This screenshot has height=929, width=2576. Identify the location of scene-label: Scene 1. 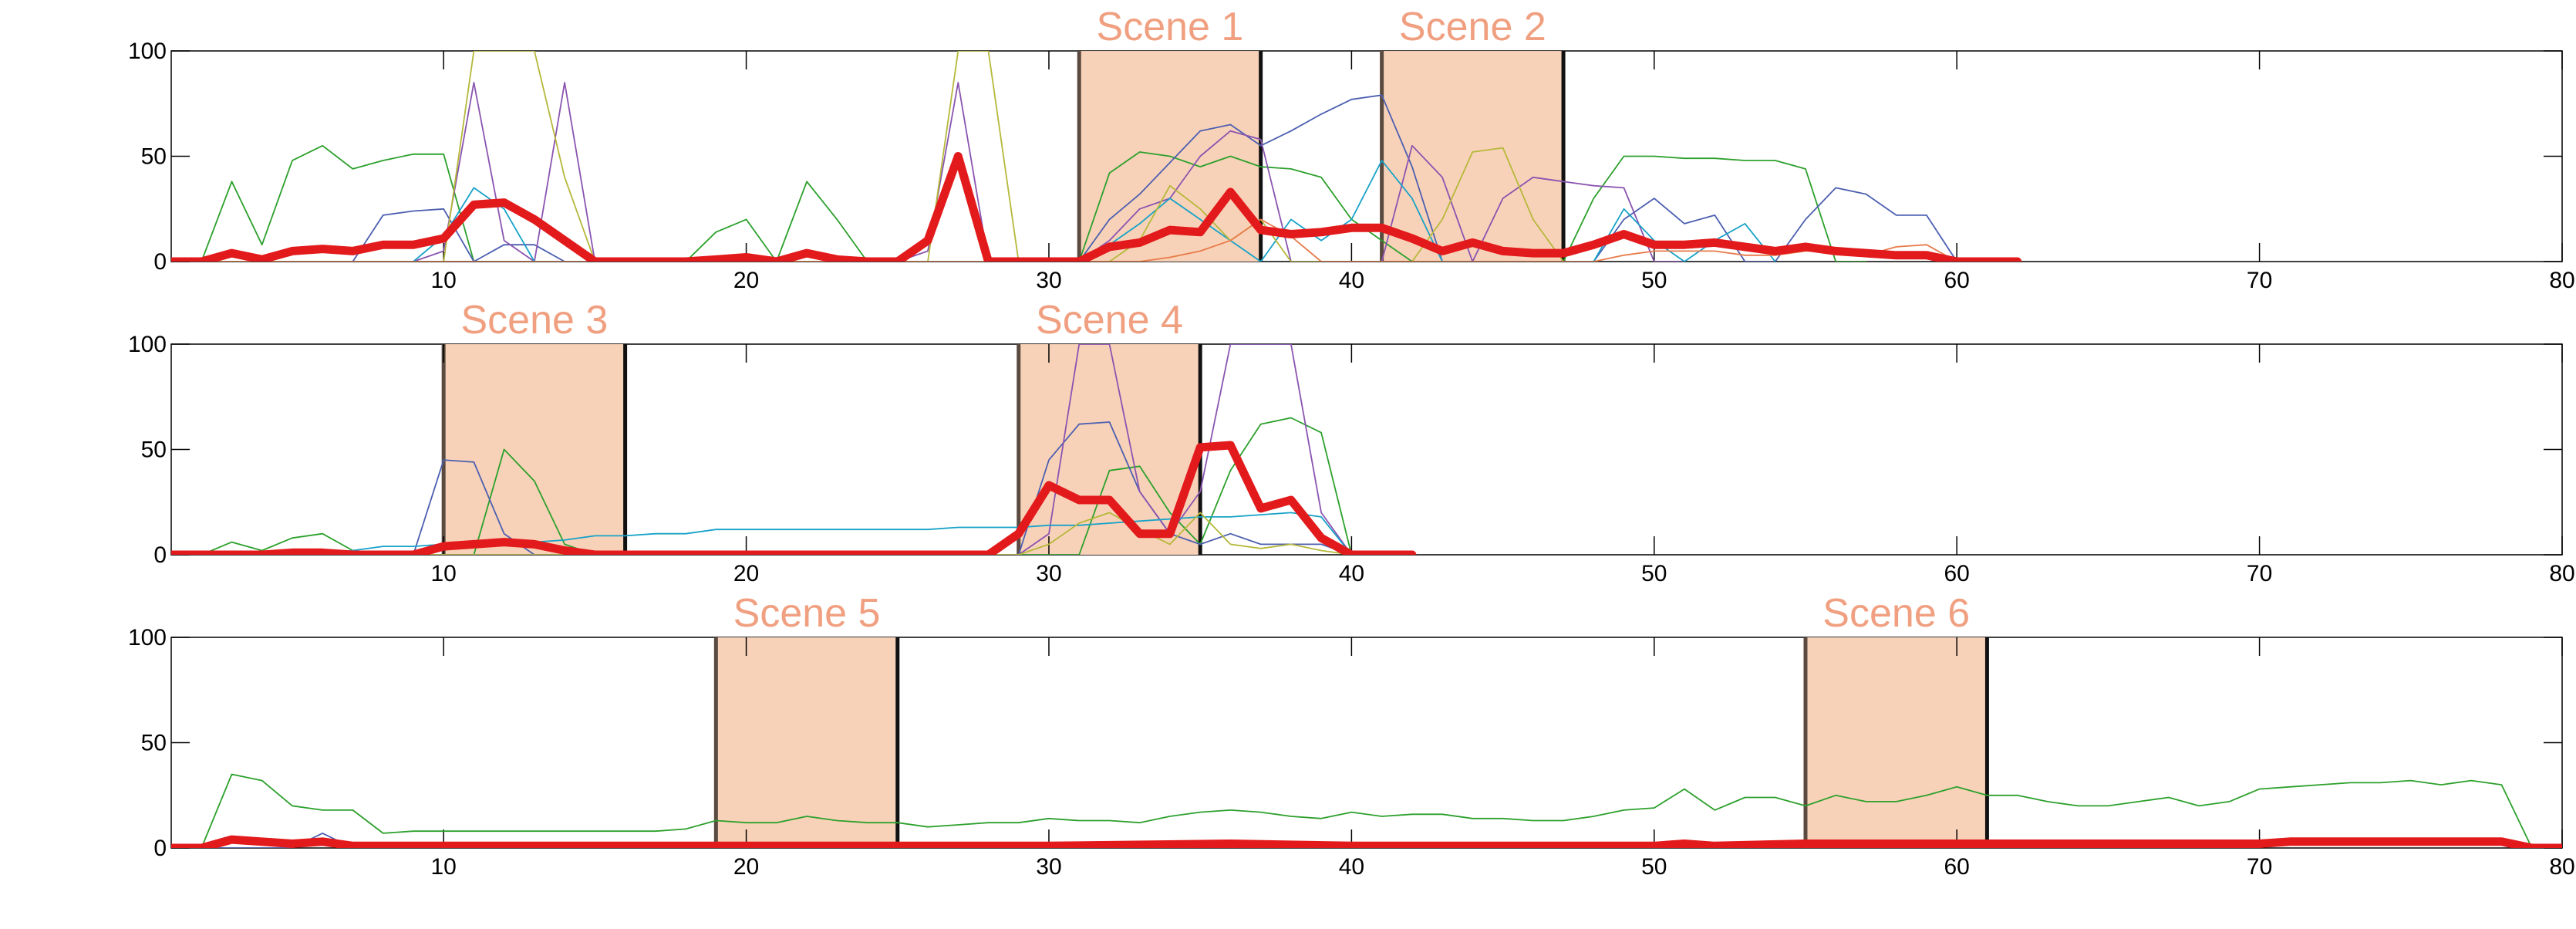
(1170, 27).